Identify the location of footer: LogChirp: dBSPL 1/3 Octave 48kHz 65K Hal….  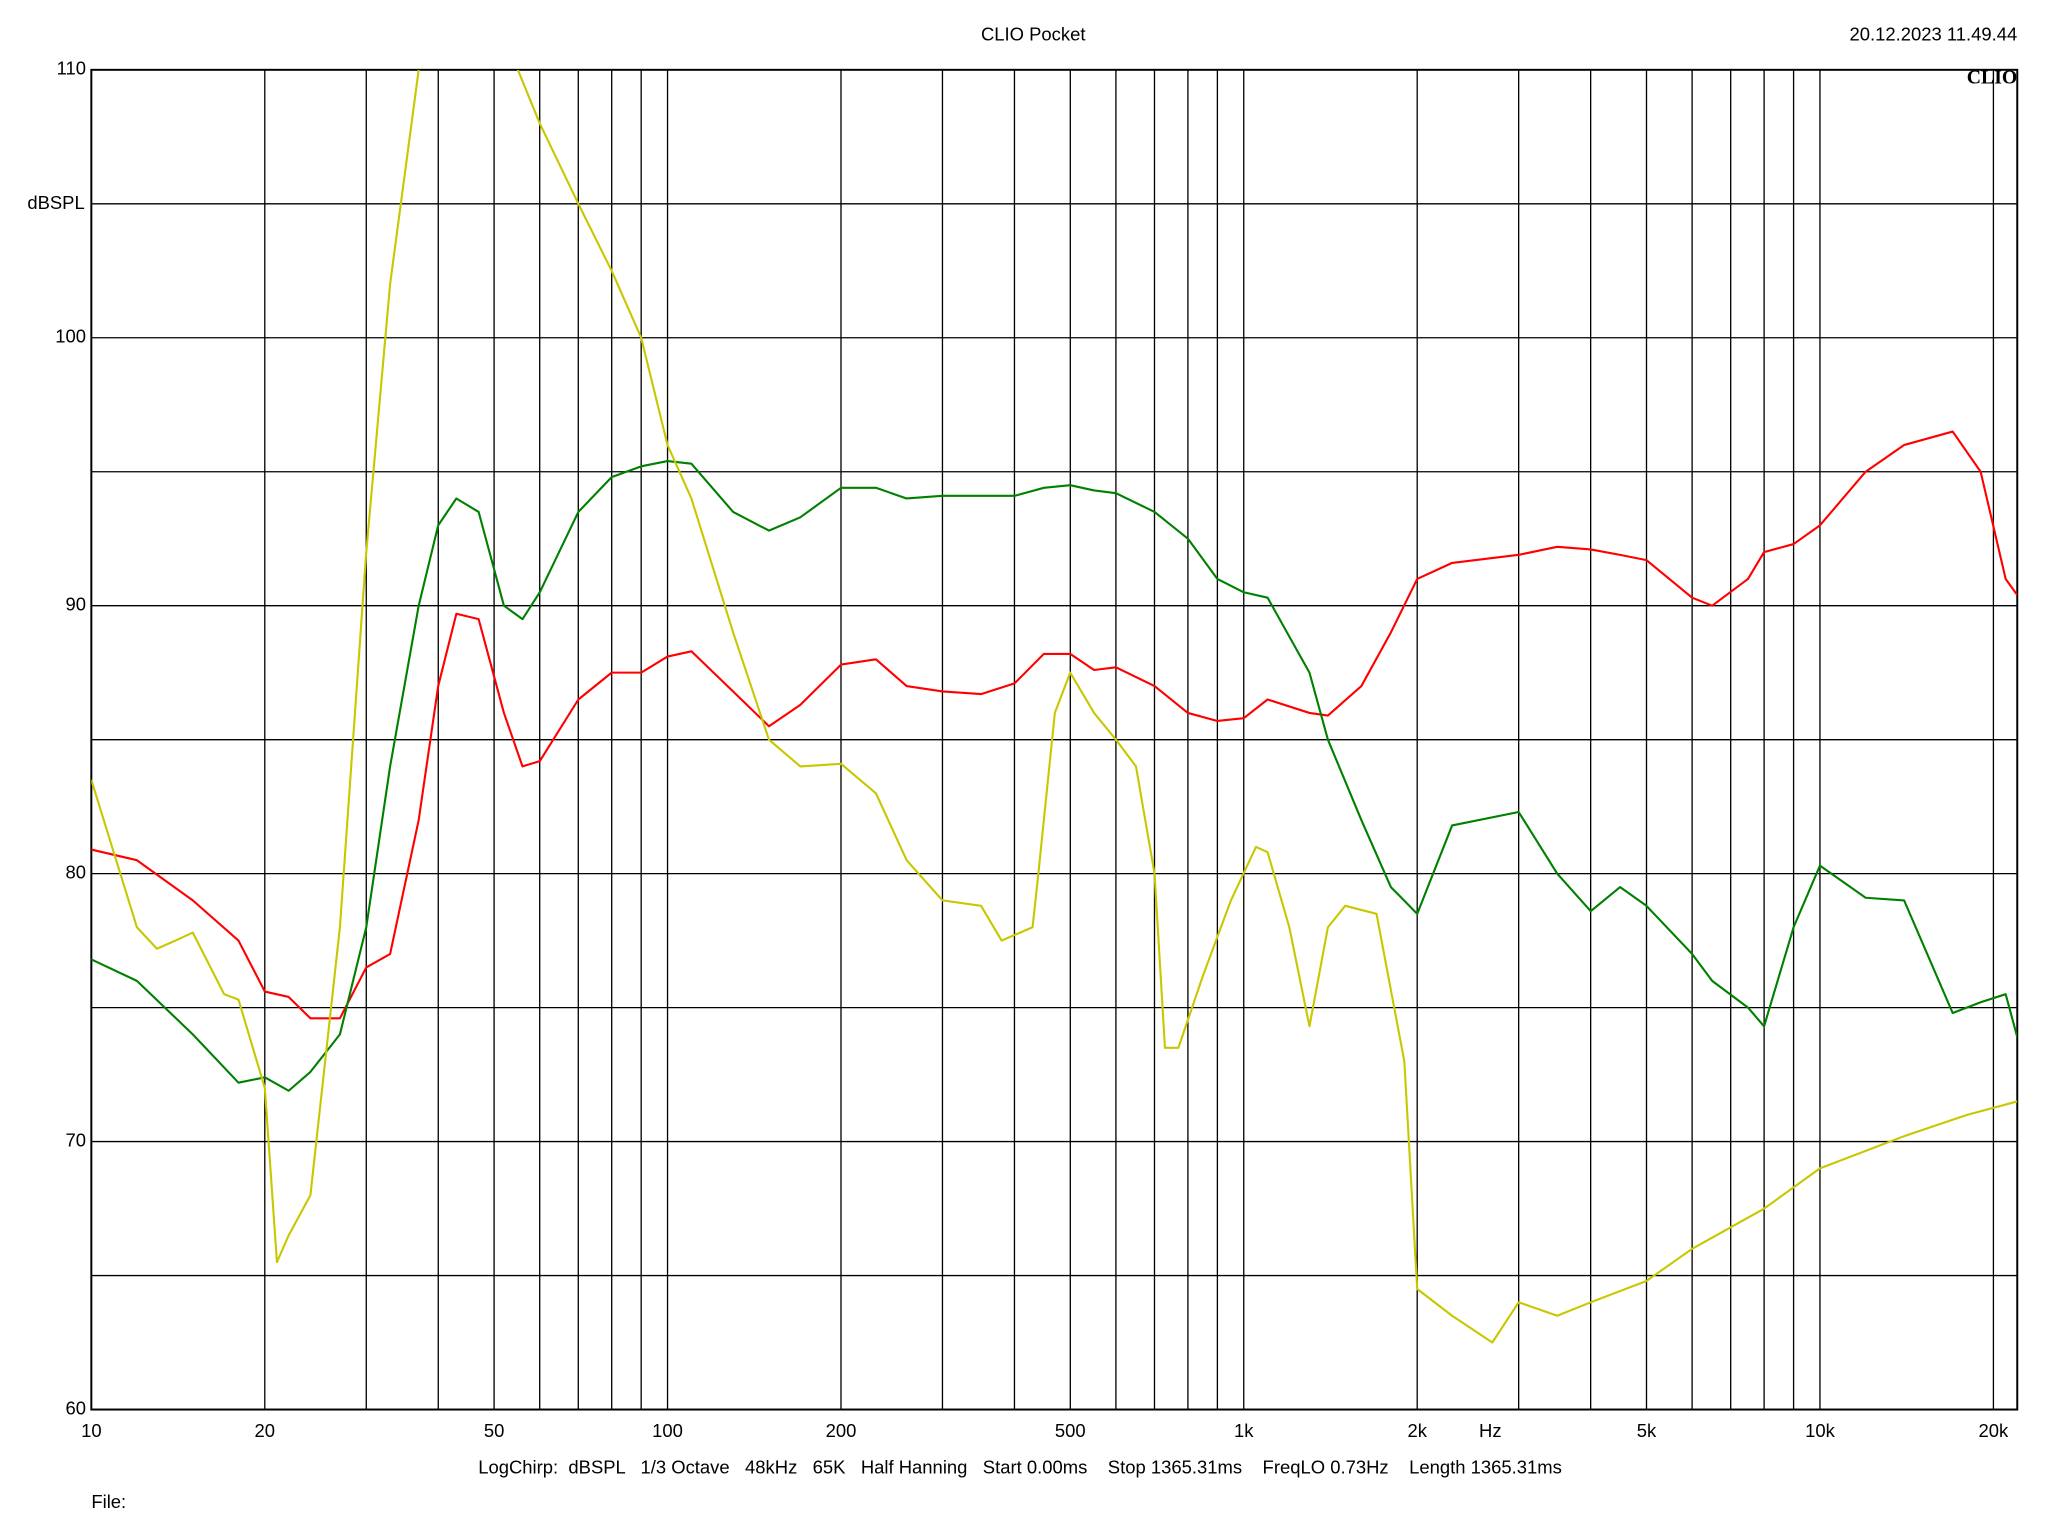
(1020, 1467).